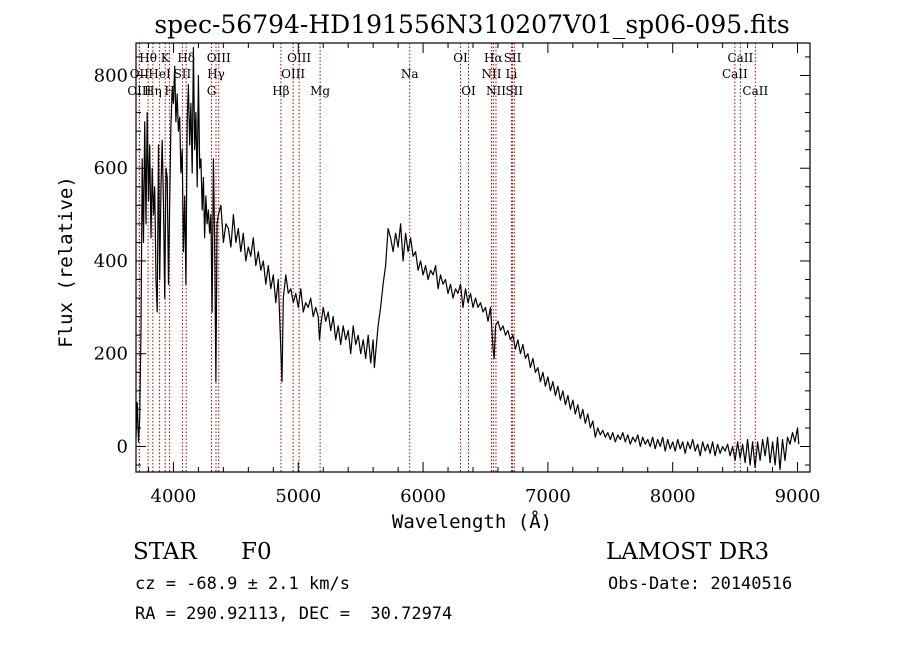 Image resolution: width=900 pixels, height=649 pixels. Describe the element at coordinates (512, 74) in the screenshot. I see `spectral-line-label: Li` at that location.